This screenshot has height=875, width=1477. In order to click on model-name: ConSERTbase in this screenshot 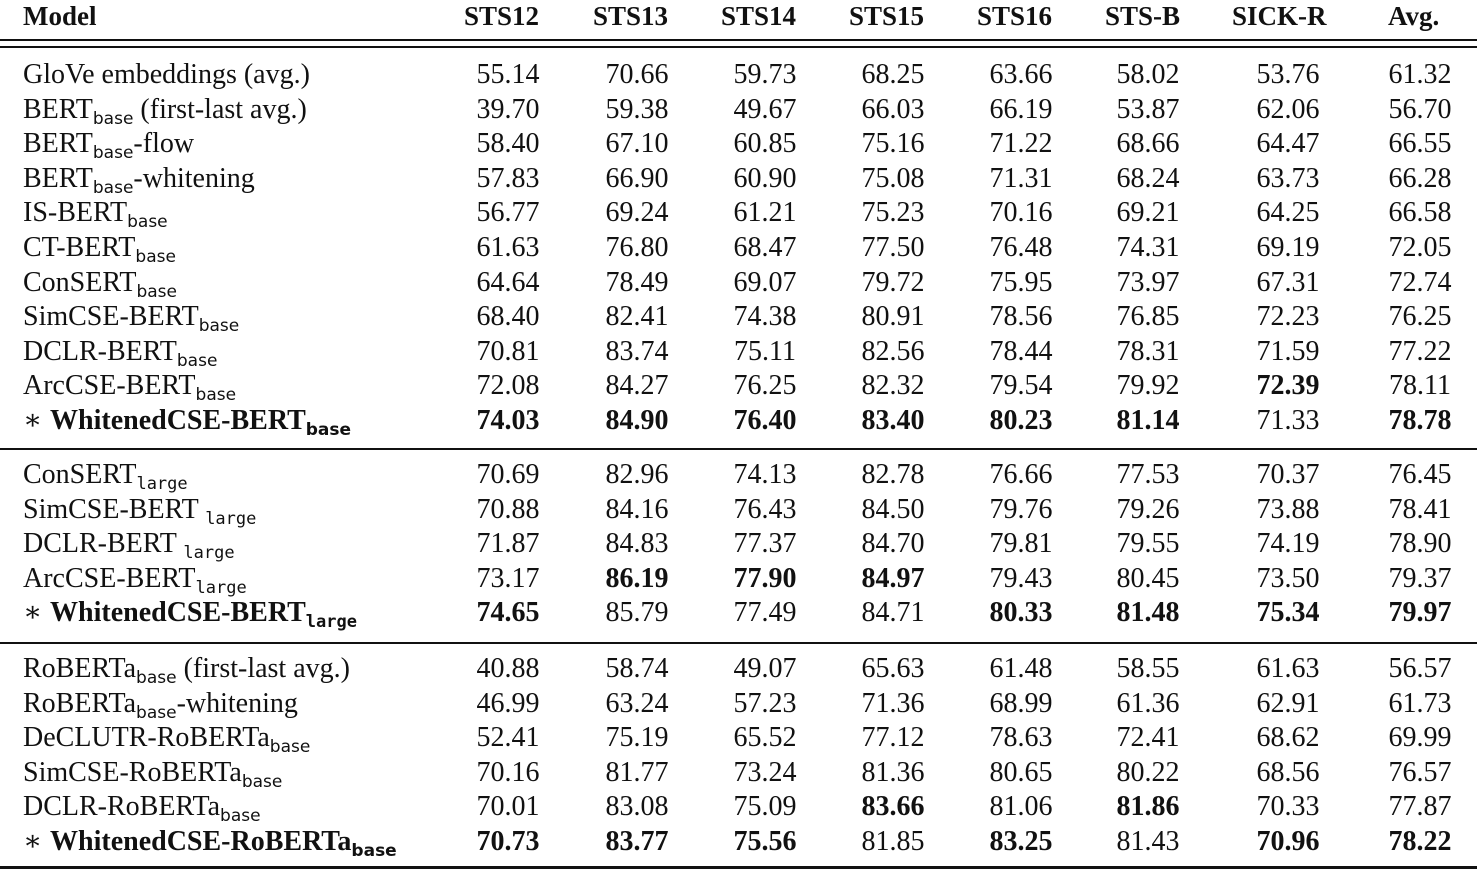, I will do `click(100, 284)`.